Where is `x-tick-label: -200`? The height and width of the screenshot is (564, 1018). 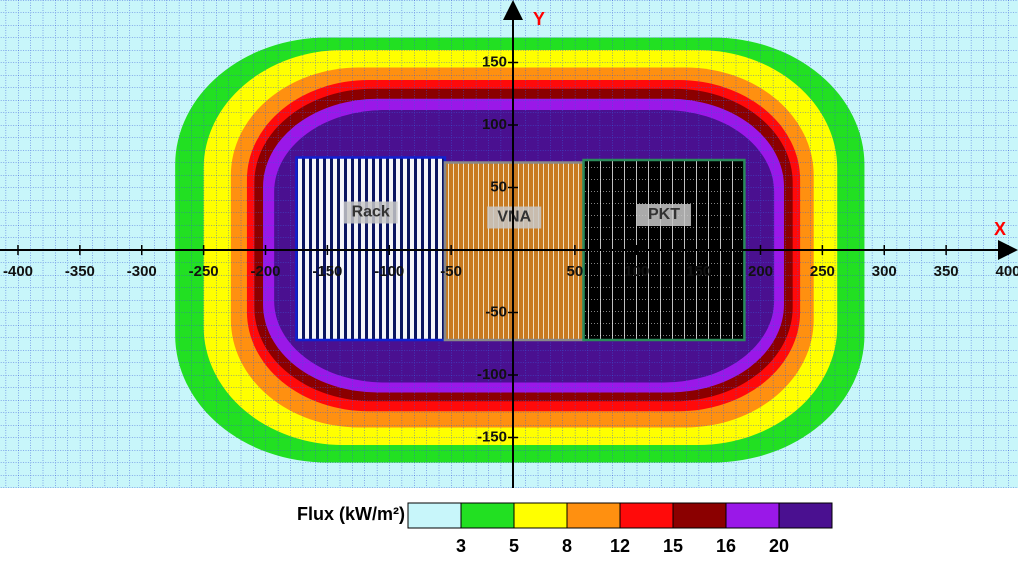 x-tick-label: -200 is located at coordinates (265, 271).